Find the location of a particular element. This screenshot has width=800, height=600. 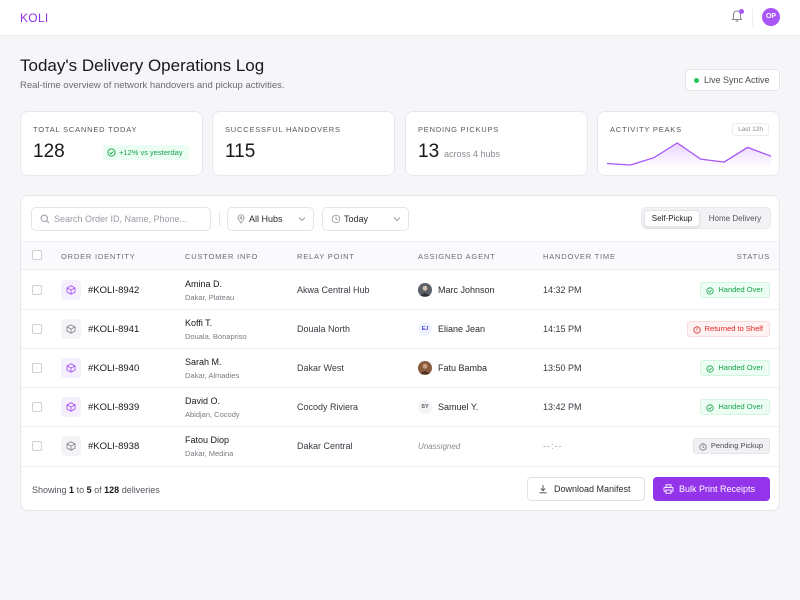

alert-circle-icon is located at coordinates (697, 330).